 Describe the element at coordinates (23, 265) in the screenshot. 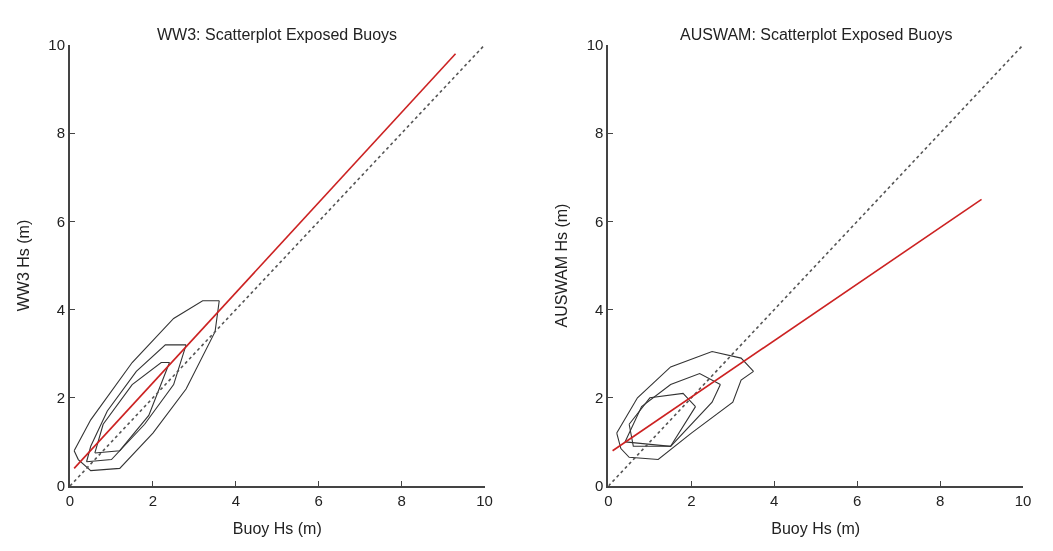

I see `y-axis-title: WW3 Hs (m)` at that location.